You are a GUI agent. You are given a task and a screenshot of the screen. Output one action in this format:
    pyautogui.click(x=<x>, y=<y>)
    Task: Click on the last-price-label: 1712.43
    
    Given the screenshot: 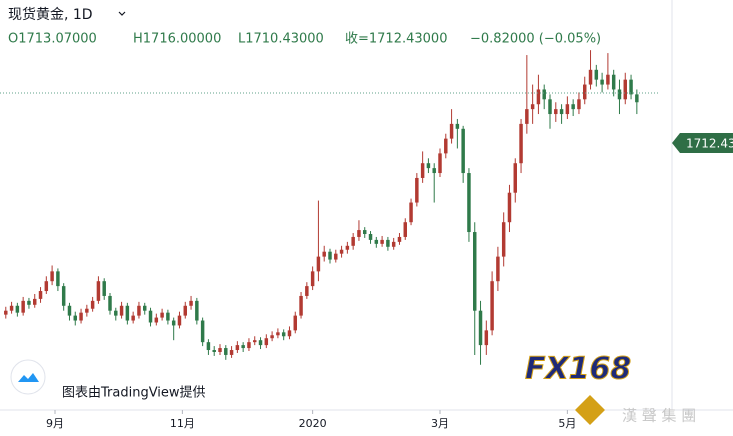 What is the action you would take?
    pyautogui.click(x=709, y=144)
    